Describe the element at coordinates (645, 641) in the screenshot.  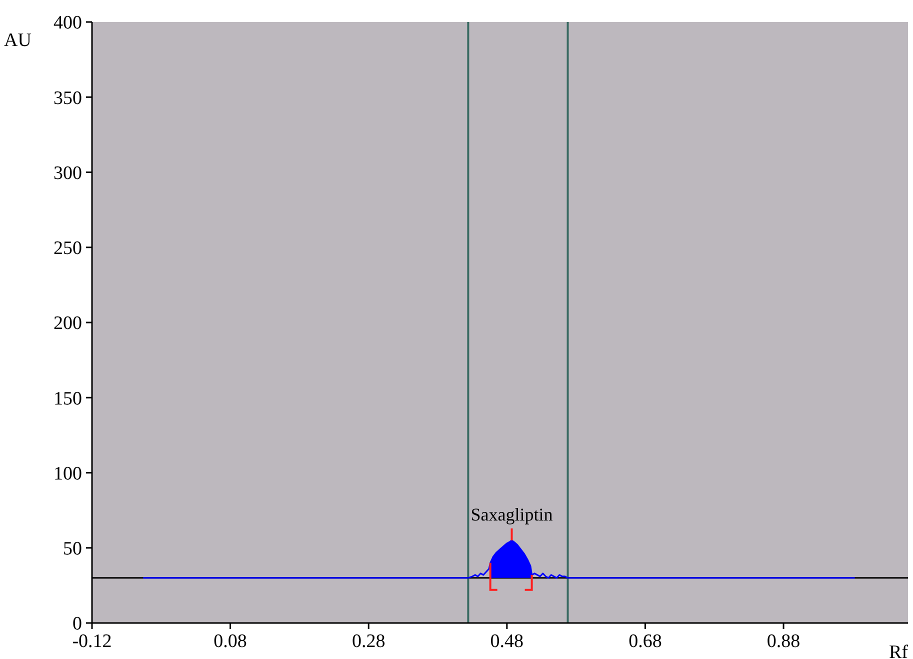
I see `x-tick-label: 0.68` at that location.